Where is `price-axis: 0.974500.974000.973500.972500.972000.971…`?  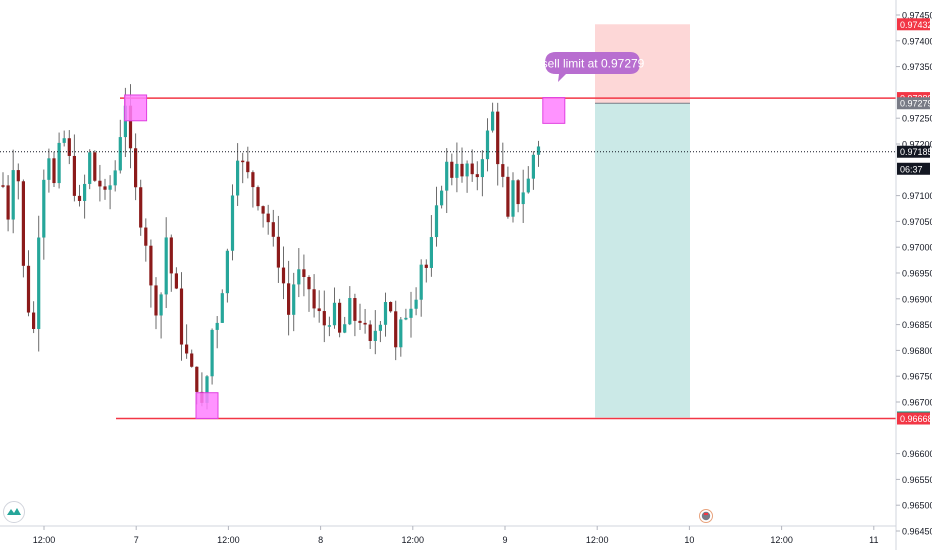
price-axis: 0.974500.974000.973500.972500.972000.971… is located at coordinates (913, 275).